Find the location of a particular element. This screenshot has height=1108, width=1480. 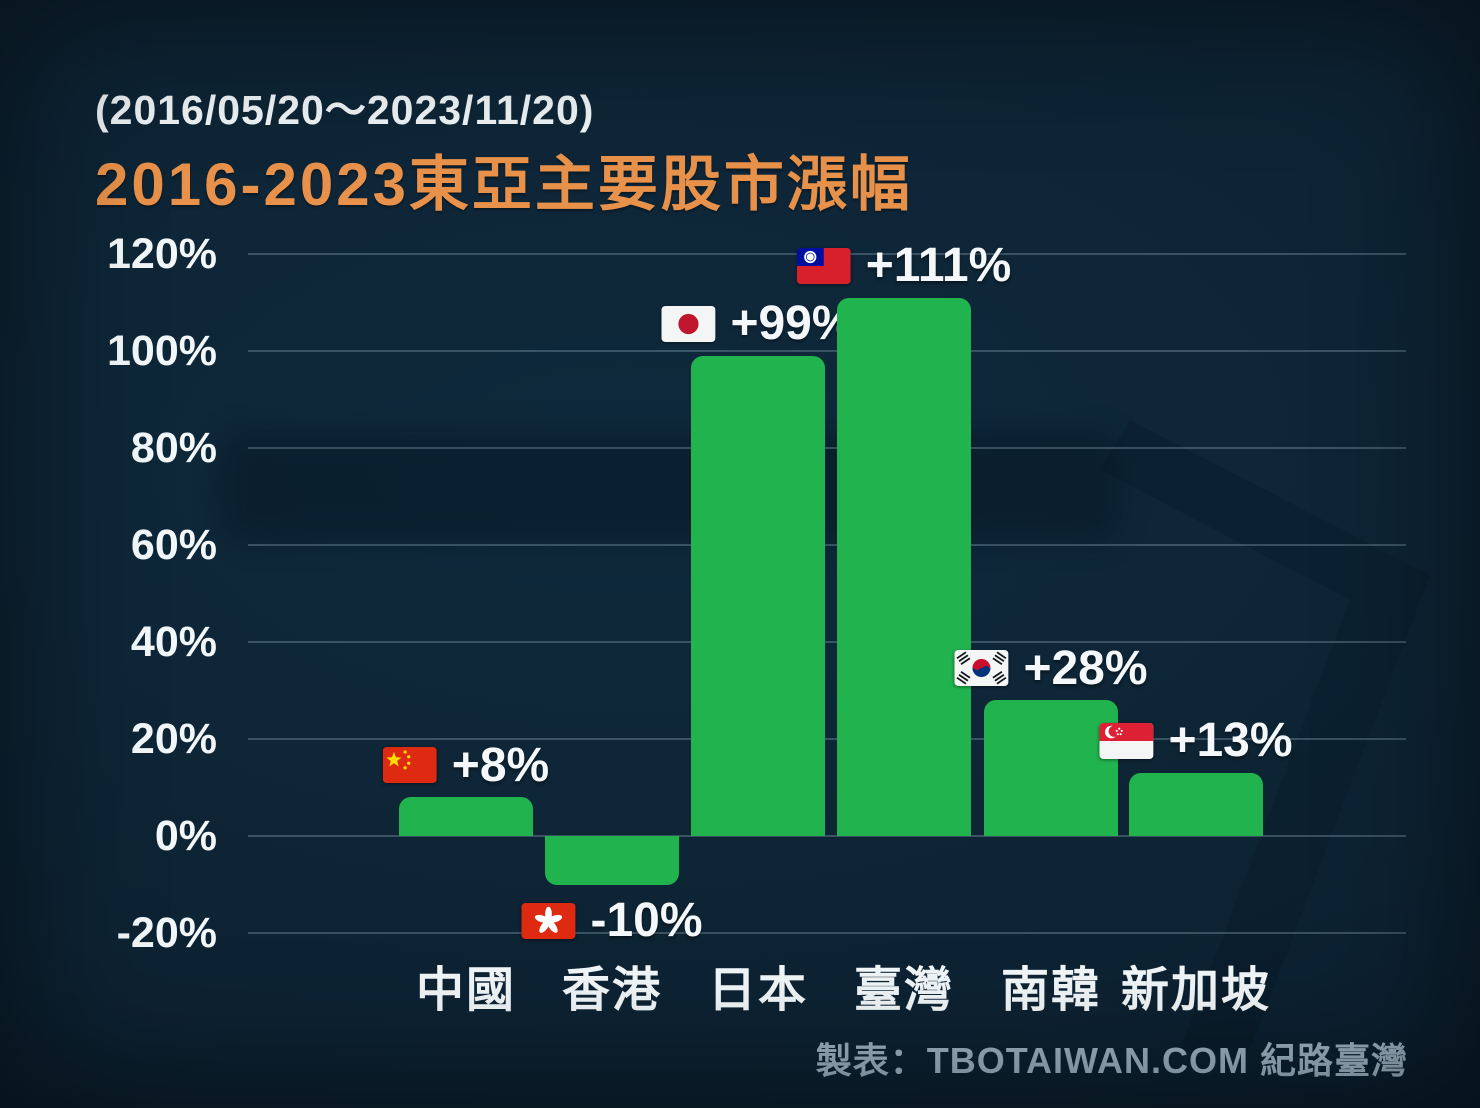

credit-footer: 製表：TBOTAIWAN.COM 紀路臺灣 is located at coordinates (1111, 1060).